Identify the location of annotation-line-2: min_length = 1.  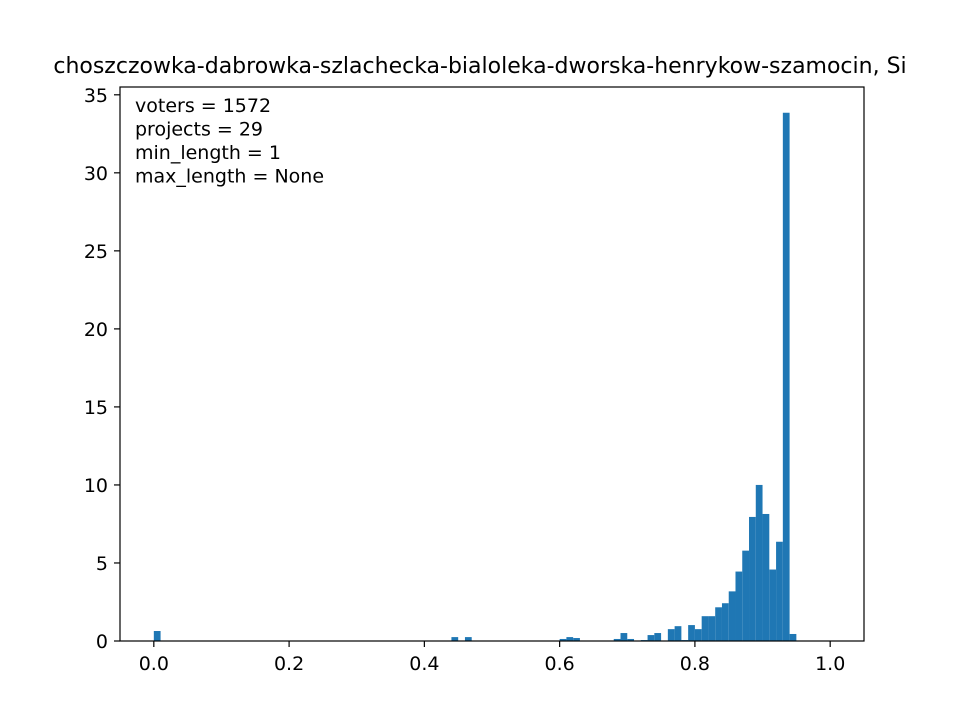
(208, 153).